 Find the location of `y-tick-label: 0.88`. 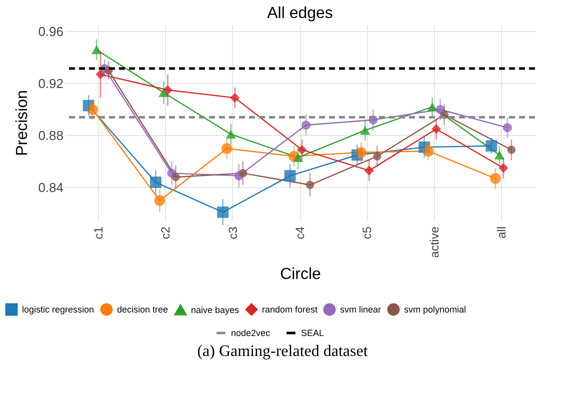

y-tick-label: 0.88 is located at coordinates (51, 135).